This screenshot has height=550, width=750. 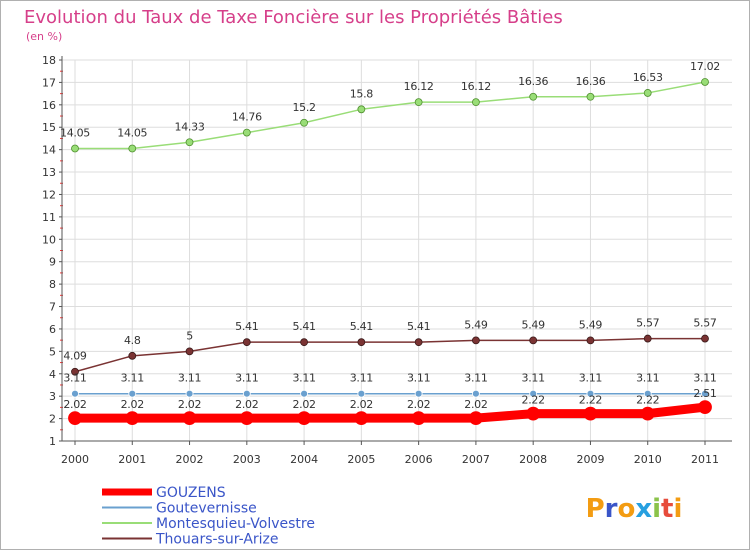 I want to click on data-point-Goutevernisse-2005, so click(x=361, y=393).